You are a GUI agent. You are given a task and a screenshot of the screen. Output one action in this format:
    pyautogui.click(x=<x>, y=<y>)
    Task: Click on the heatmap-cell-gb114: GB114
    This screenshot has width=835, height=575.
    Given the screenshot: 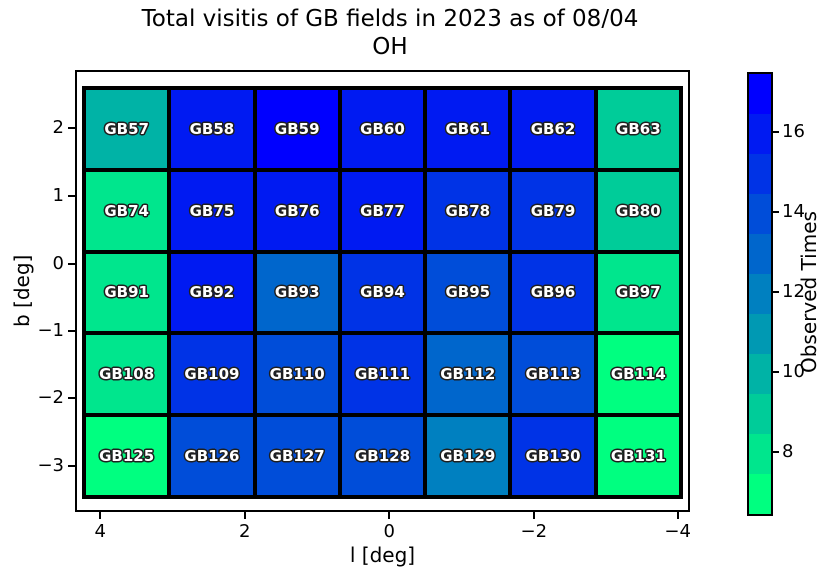 What is the action you would take?
    pyautogui.click(x=638, y=374)
    